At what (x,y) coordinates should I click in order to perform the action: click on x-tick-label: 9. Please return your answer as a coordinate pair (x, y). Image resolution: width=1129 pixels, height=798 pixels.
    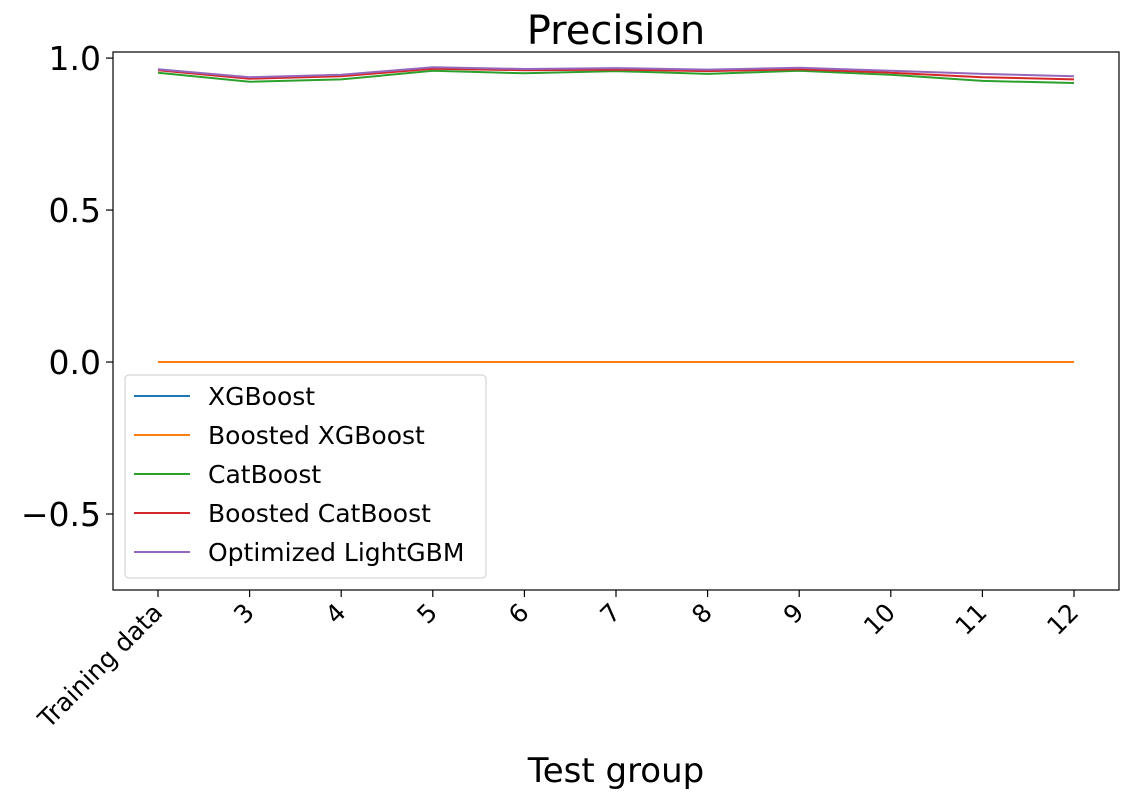
    Looking at the image, I should click on (794, 614).